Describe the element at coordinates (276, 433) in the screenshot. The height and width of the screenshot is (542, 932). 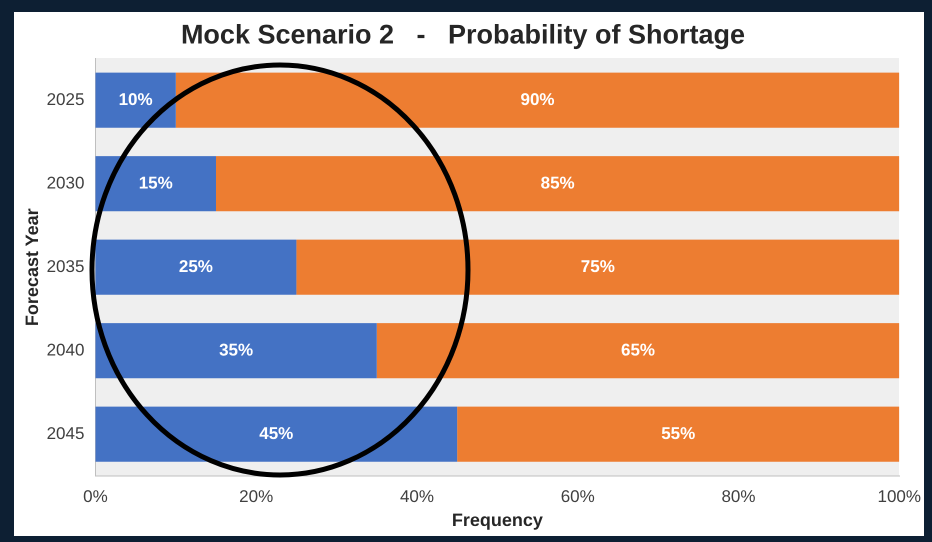
I see `data-label: 45%` at that location.